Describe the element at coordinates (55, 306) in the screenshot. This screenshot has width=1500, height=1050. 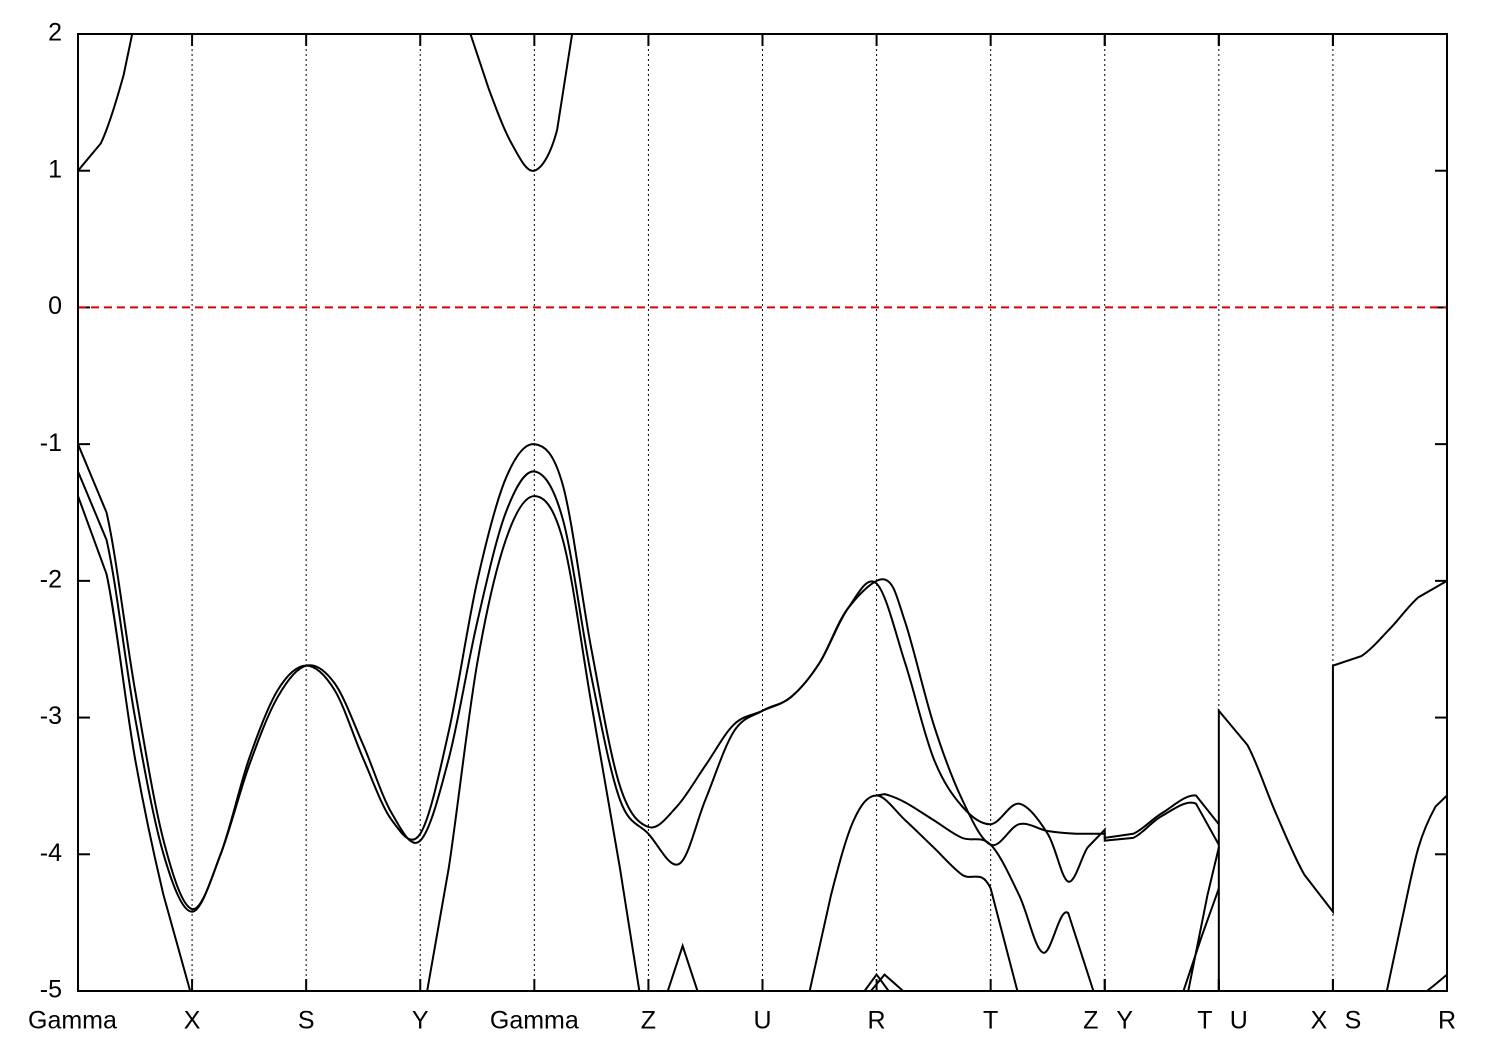
I see `y-tick-label: 0` at that location.